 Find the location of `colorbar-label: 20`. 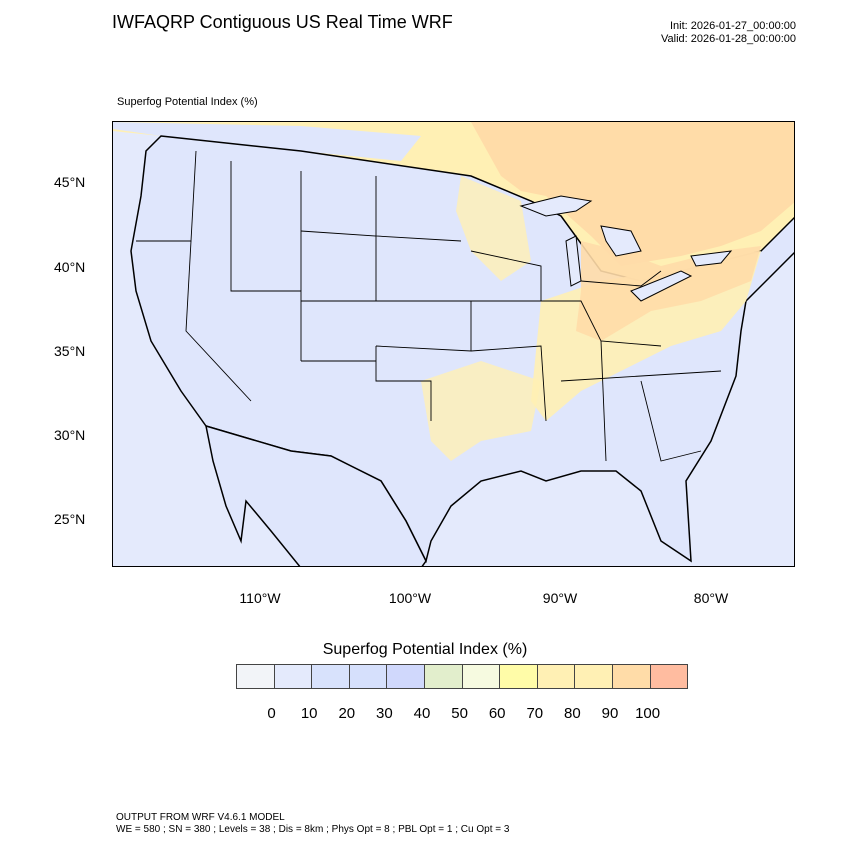

colorbar-label: 20 is located at coordinates (347, 713).